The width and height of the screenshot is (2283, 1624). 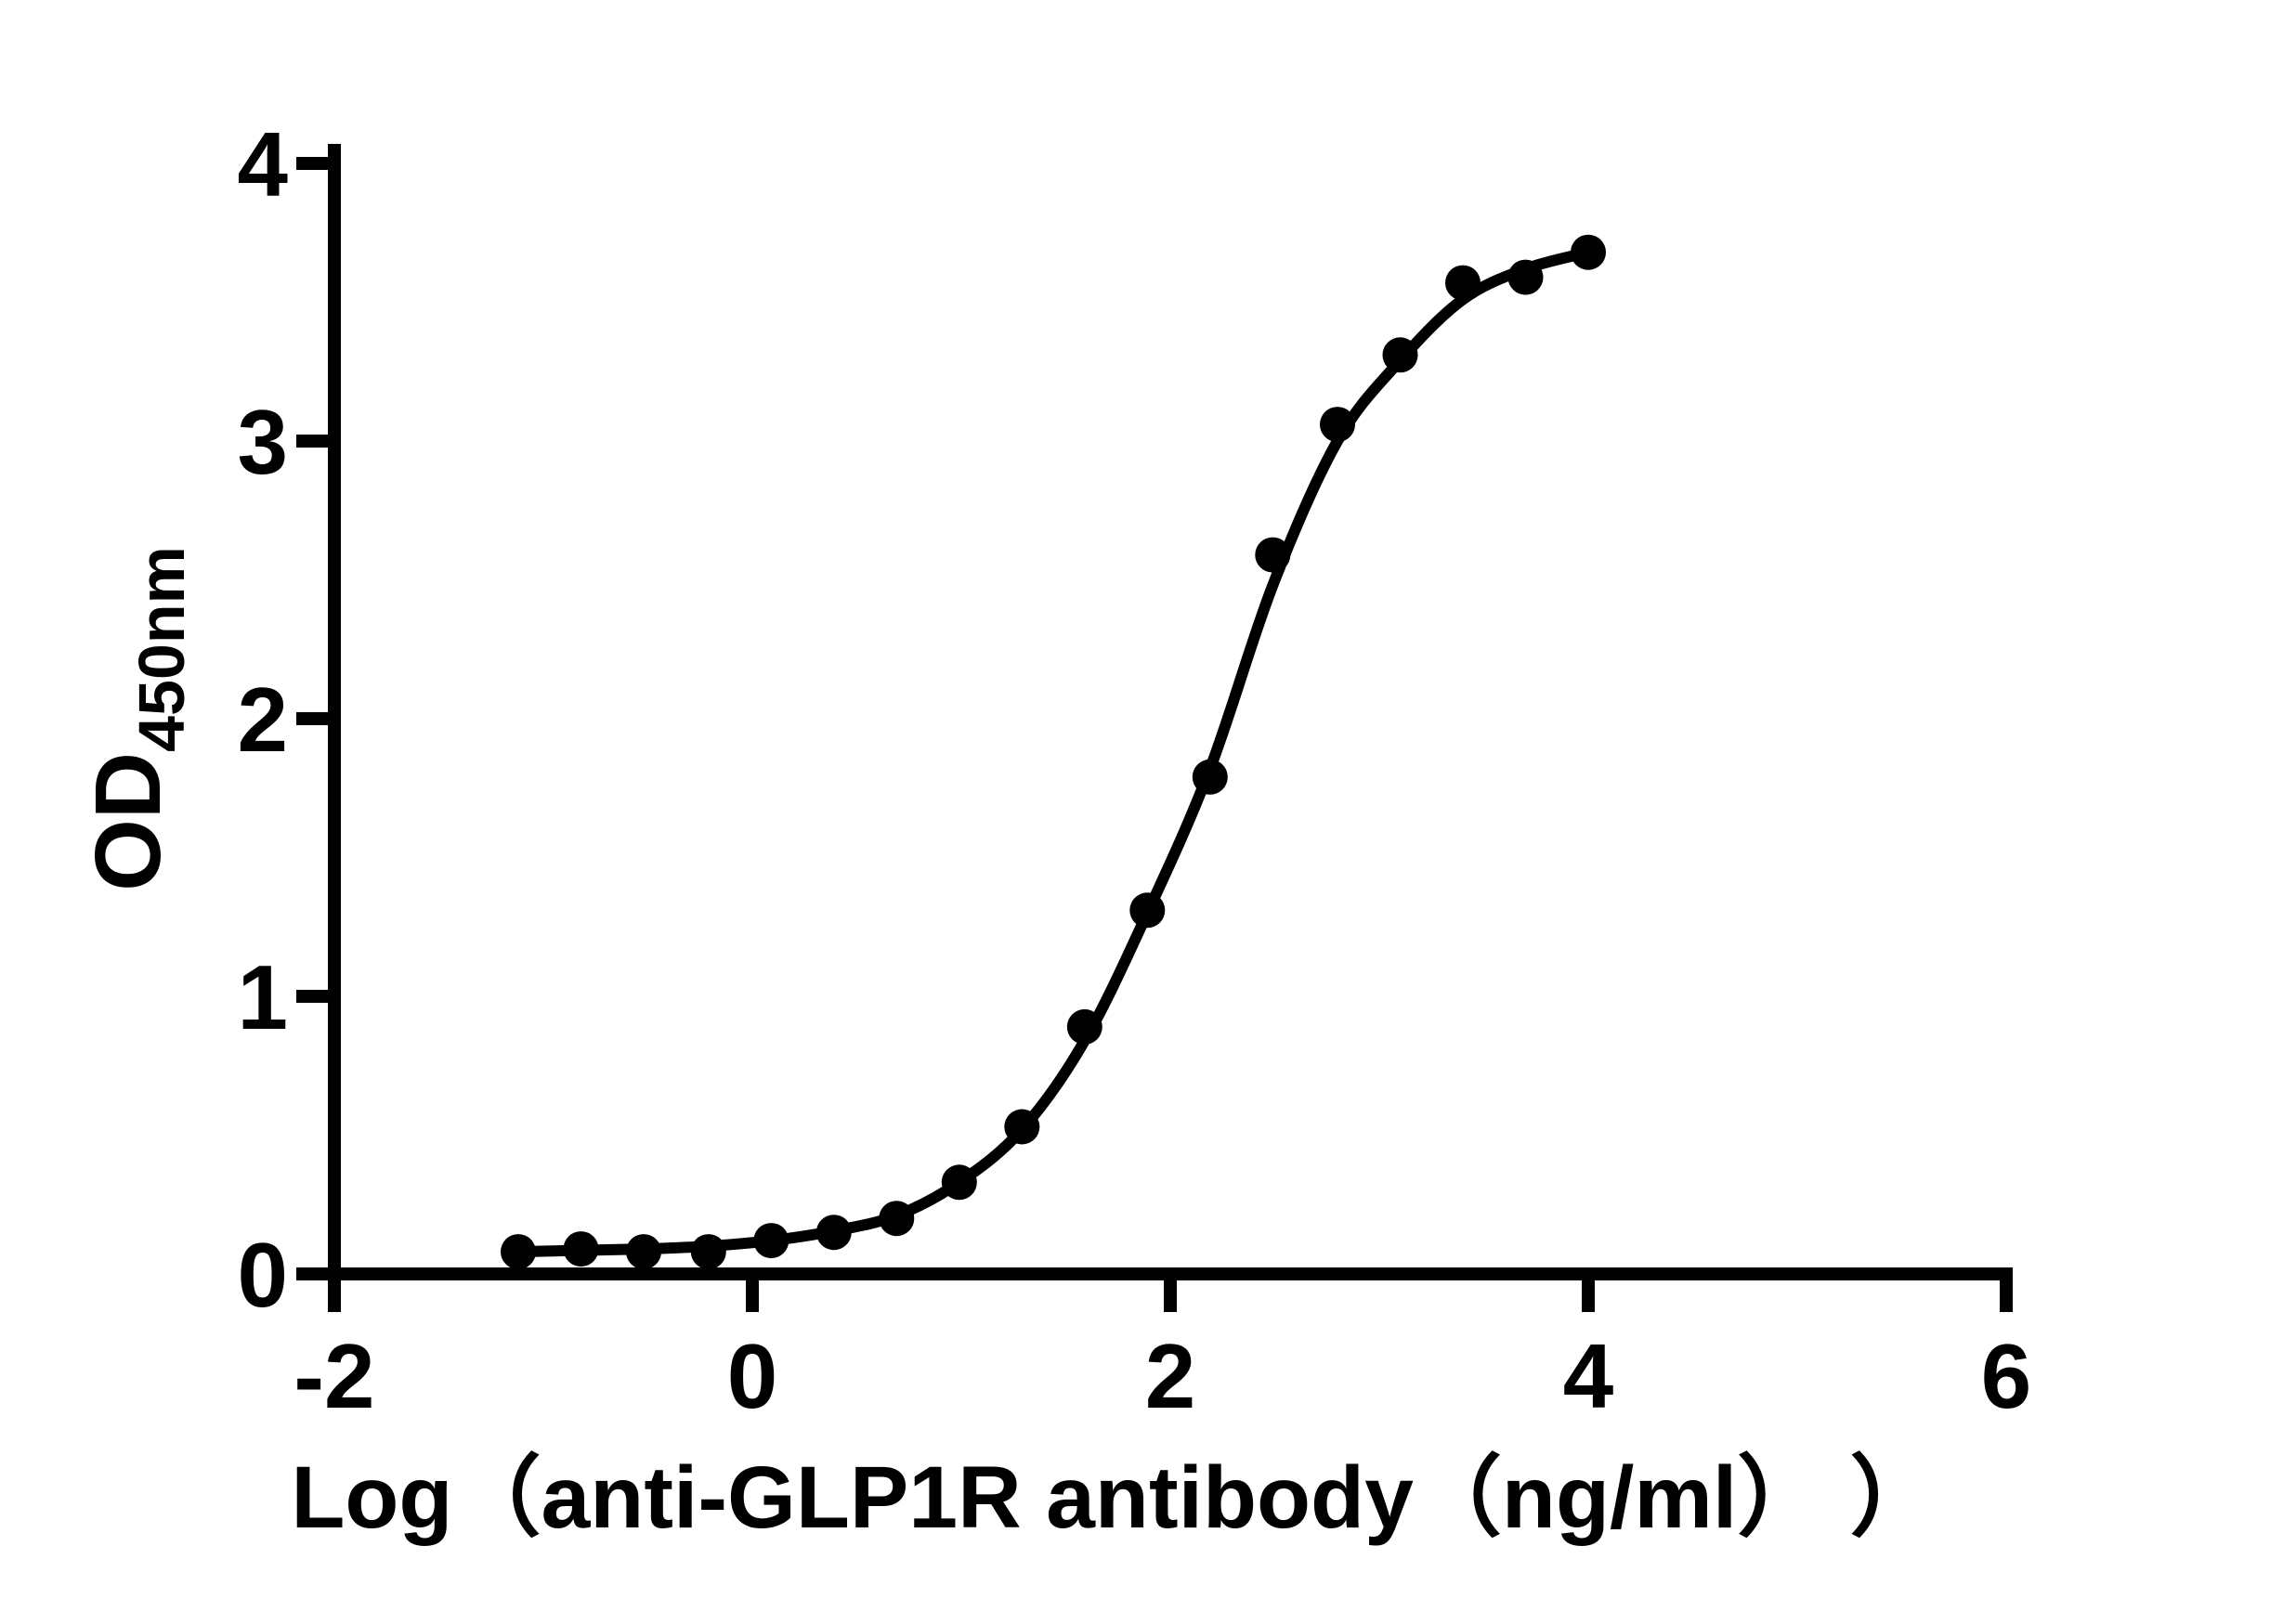 I want to click on y-axis-title: OD450nm, so click(x=137, y=719).